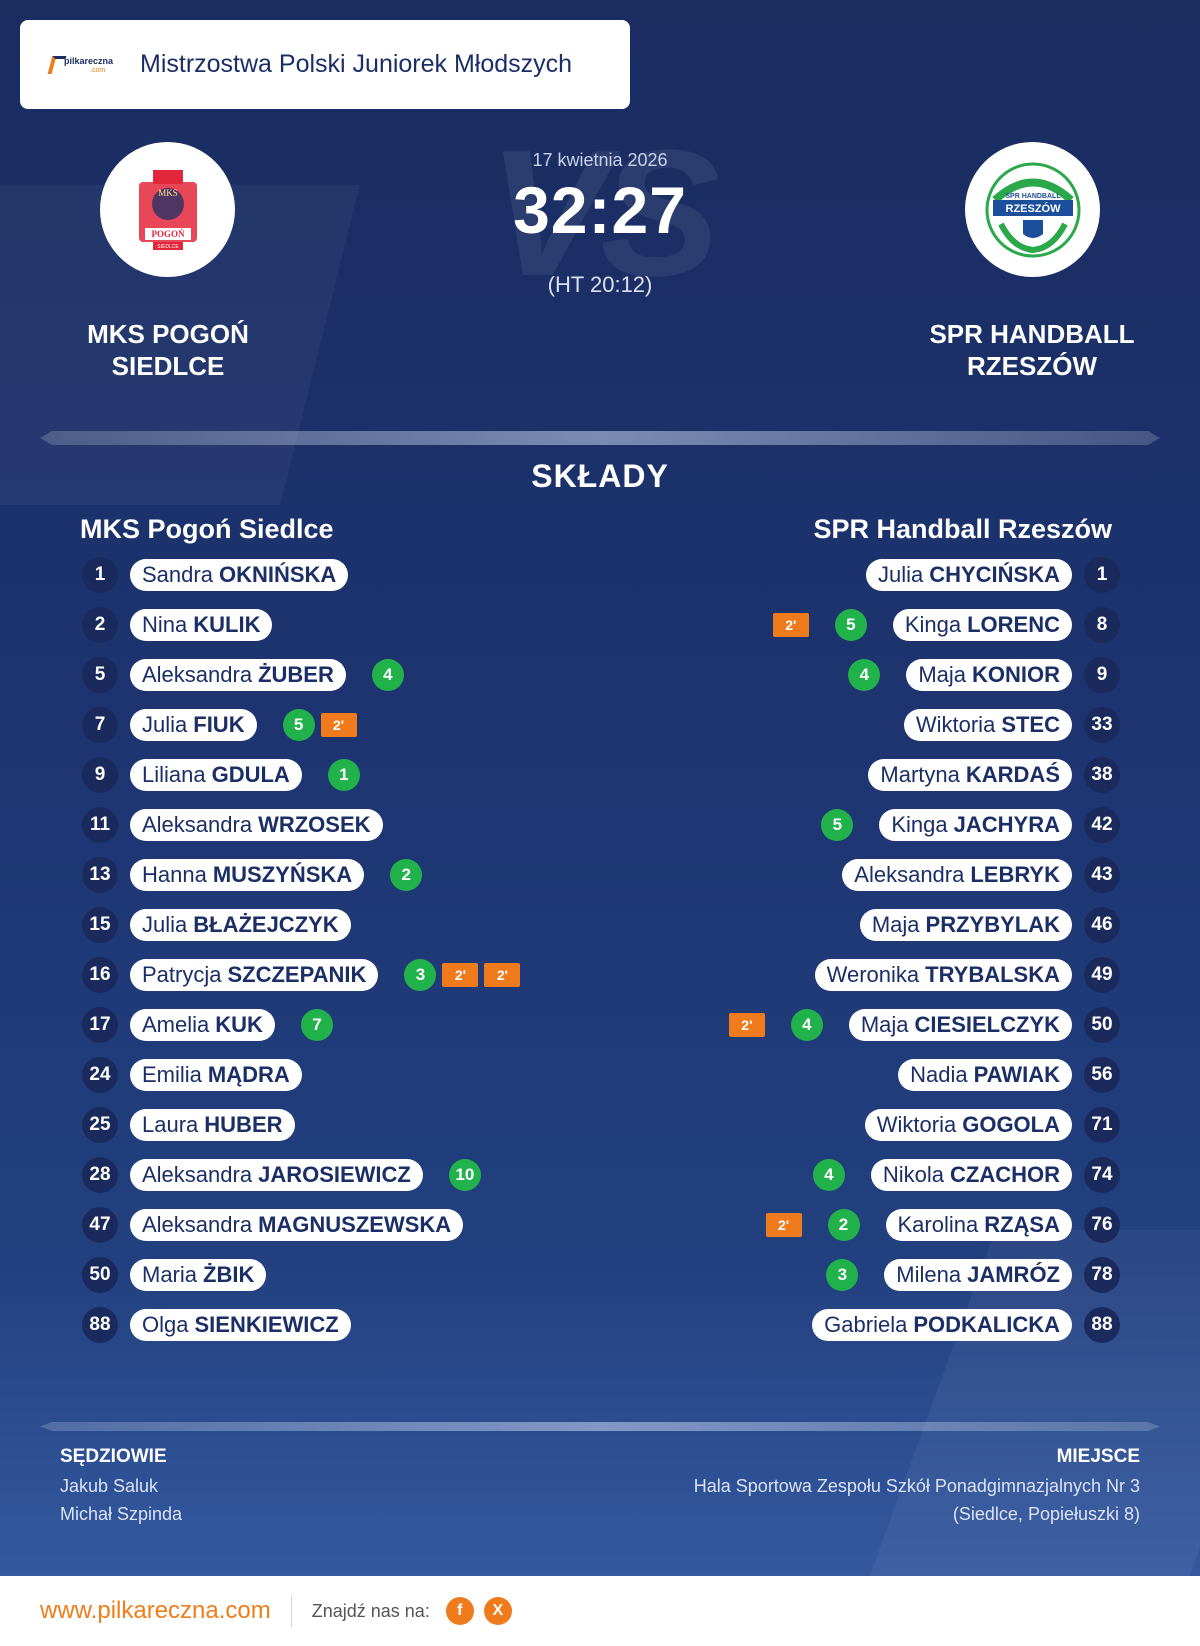 This screenshot has height=1646, width=1200. Describe the element at coordinates (291, 1611) in the screenshot. I see `footer-separator` at that location.